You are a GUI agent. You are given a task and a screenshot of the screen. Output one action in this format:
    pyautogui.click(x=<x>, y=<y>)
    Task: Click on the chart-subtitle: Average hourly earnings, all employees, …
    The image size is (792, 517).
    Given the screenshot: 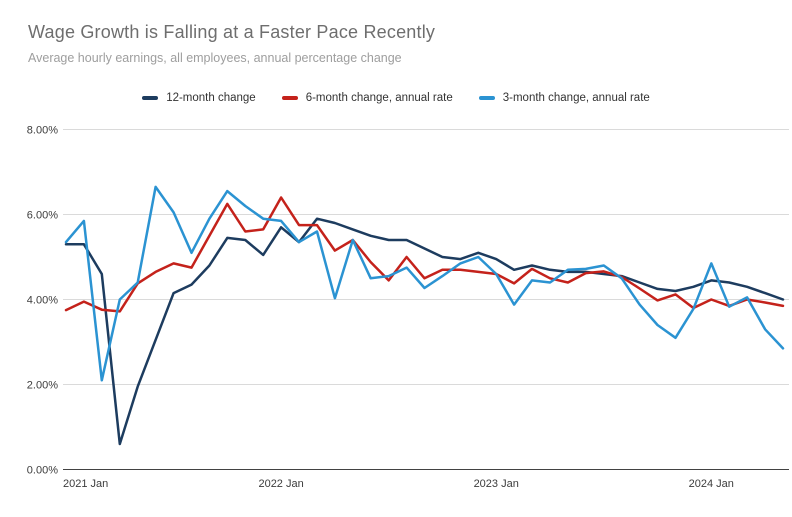 What is the action you would take?
    pyautogui.click(x=215, y=58)
    